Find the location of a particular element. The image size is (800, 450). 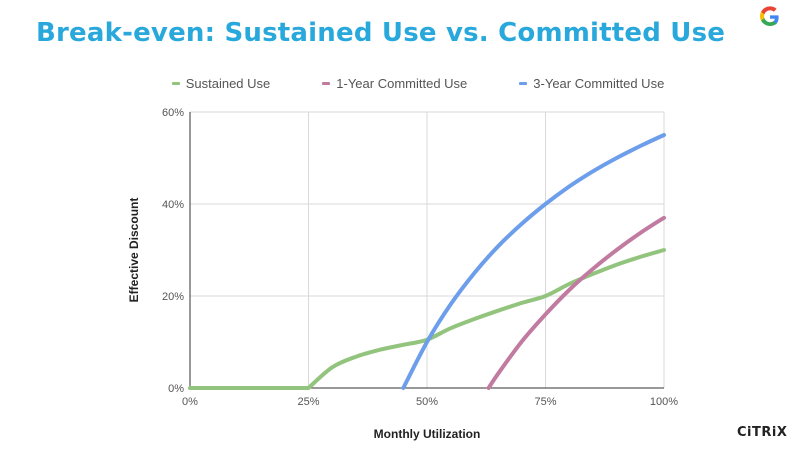

legend-label-one-year: 1-Year Committed Use is located at coordinates (402, 83).